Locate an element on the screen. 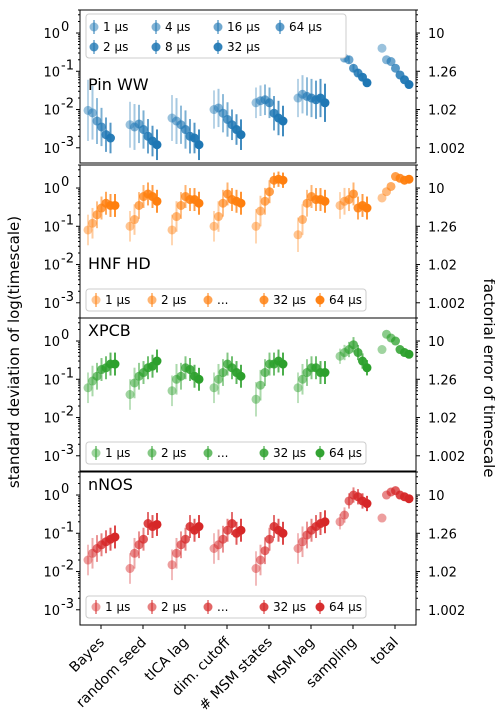 Image resolution: width=495 pixels, height=716 pixels. x-category-label: # MSM states is located at coordinates (236, 675).